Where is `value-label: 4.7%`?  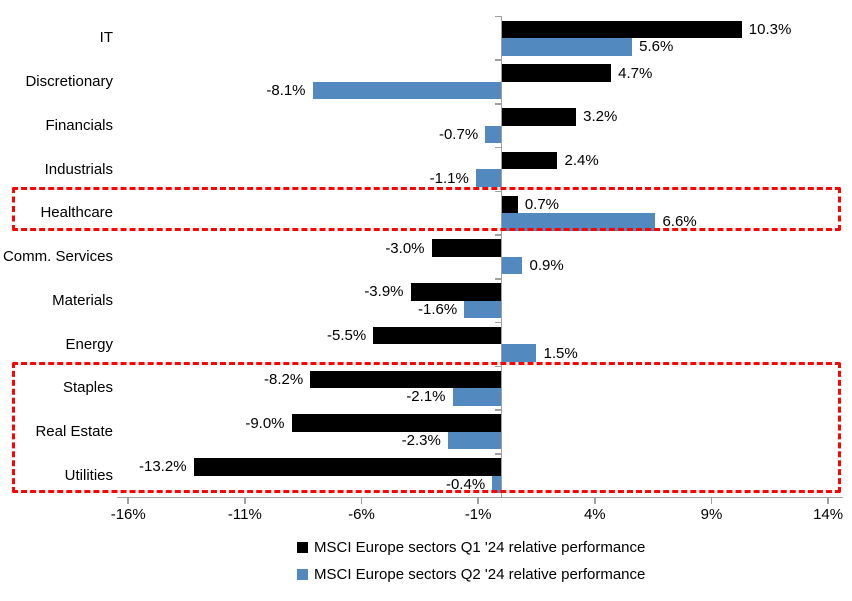
value-label: 4.7% is located at coordinates (635, 73).